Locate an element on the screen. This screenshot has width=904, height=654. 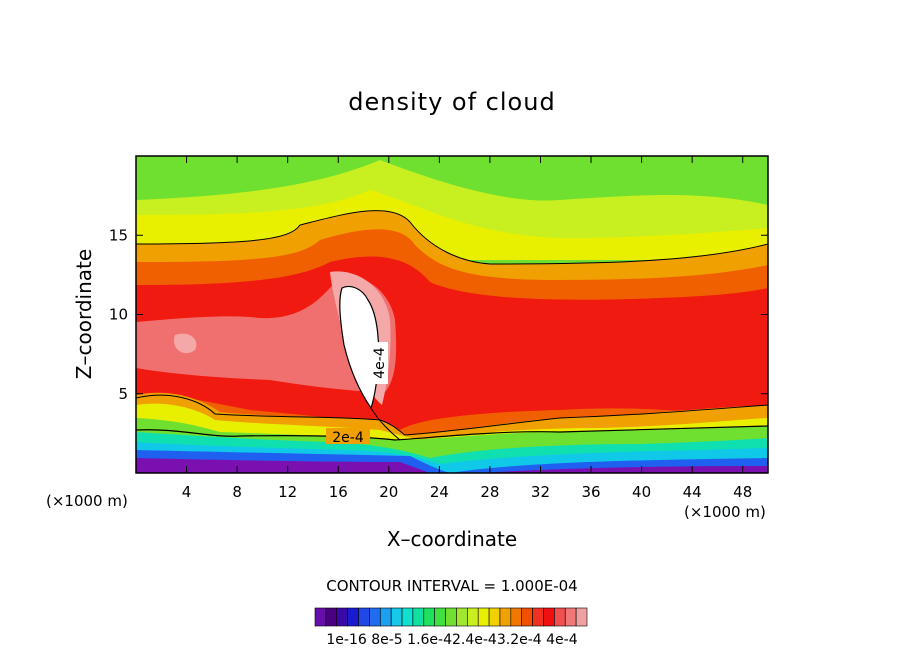
x-axis-label: X–coordinate is located at coordinates (452, 539).